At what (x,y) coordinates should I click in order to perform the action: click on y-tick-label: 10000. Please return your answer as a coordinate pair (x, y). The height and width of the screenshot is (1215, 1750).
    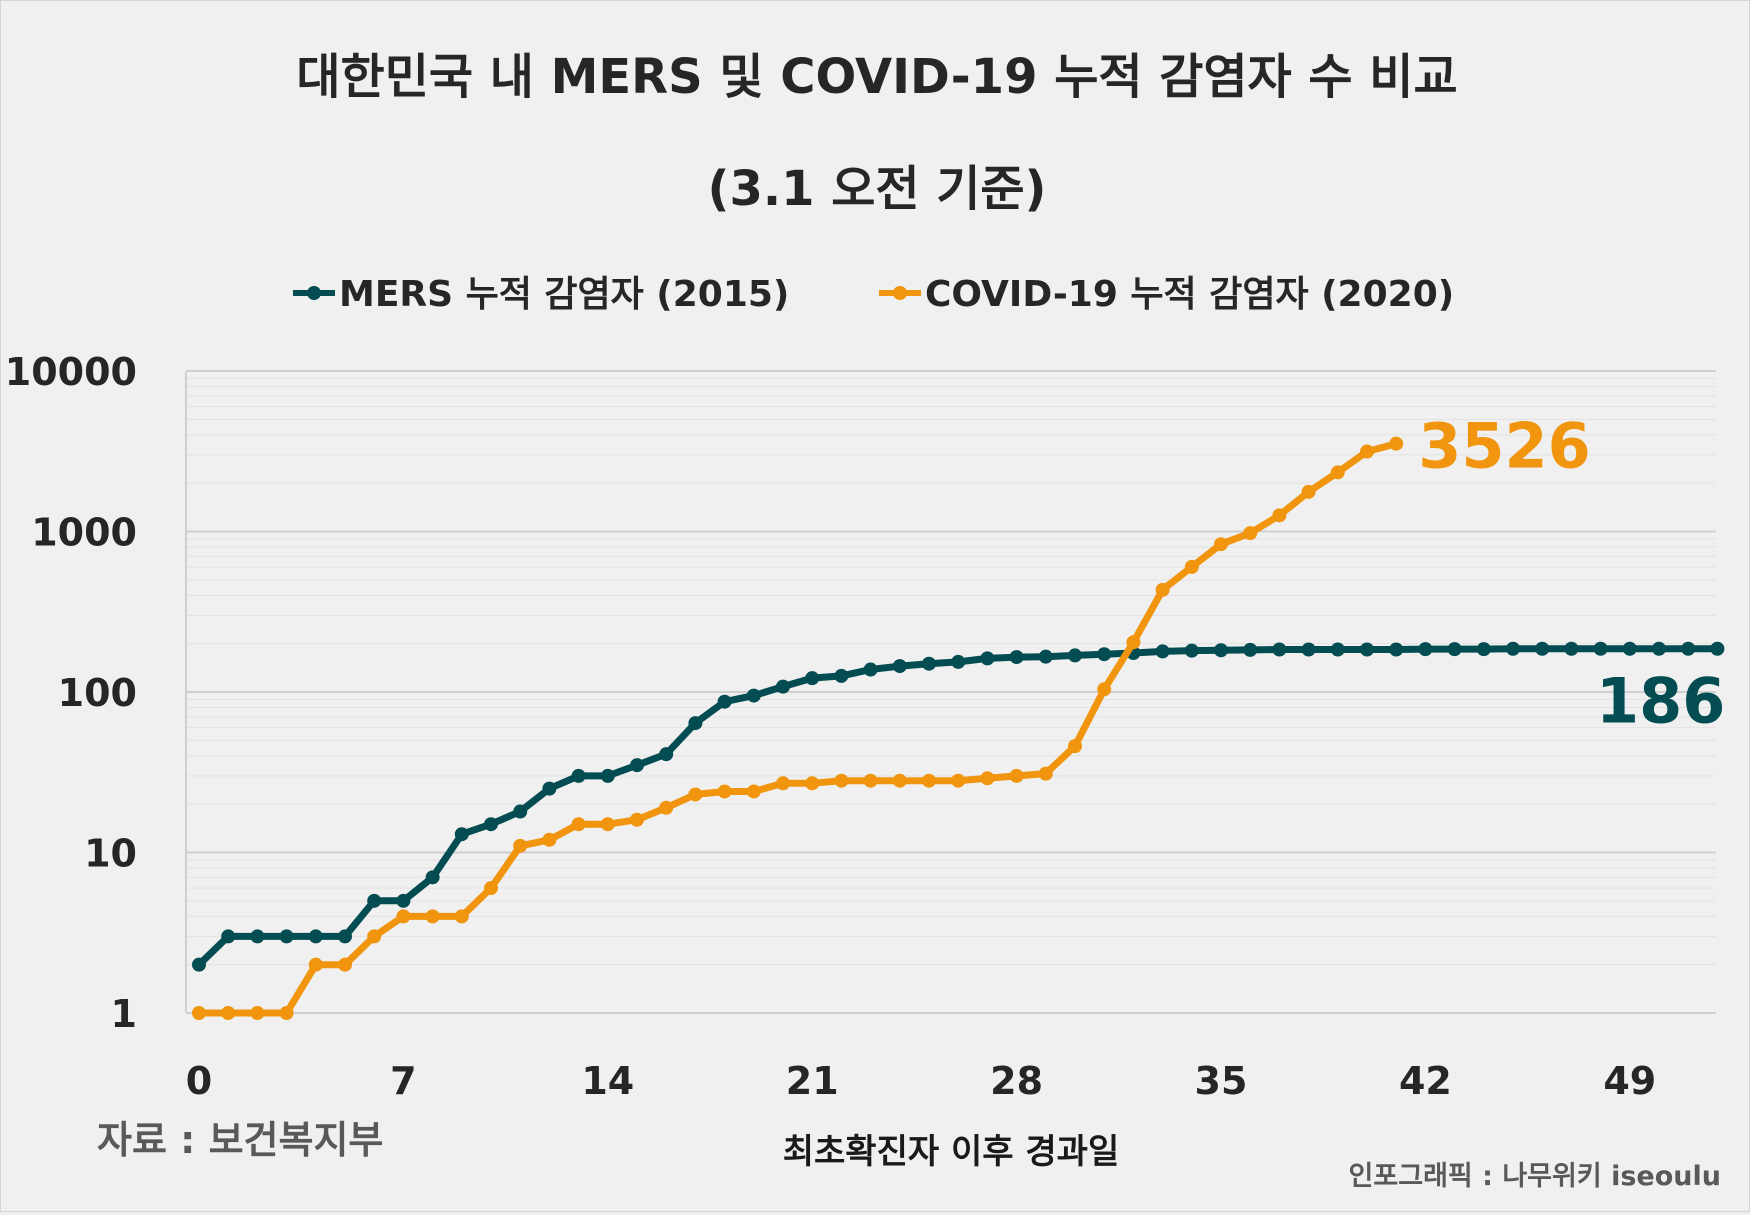
    Looking at the image, I should click on (71, 372).